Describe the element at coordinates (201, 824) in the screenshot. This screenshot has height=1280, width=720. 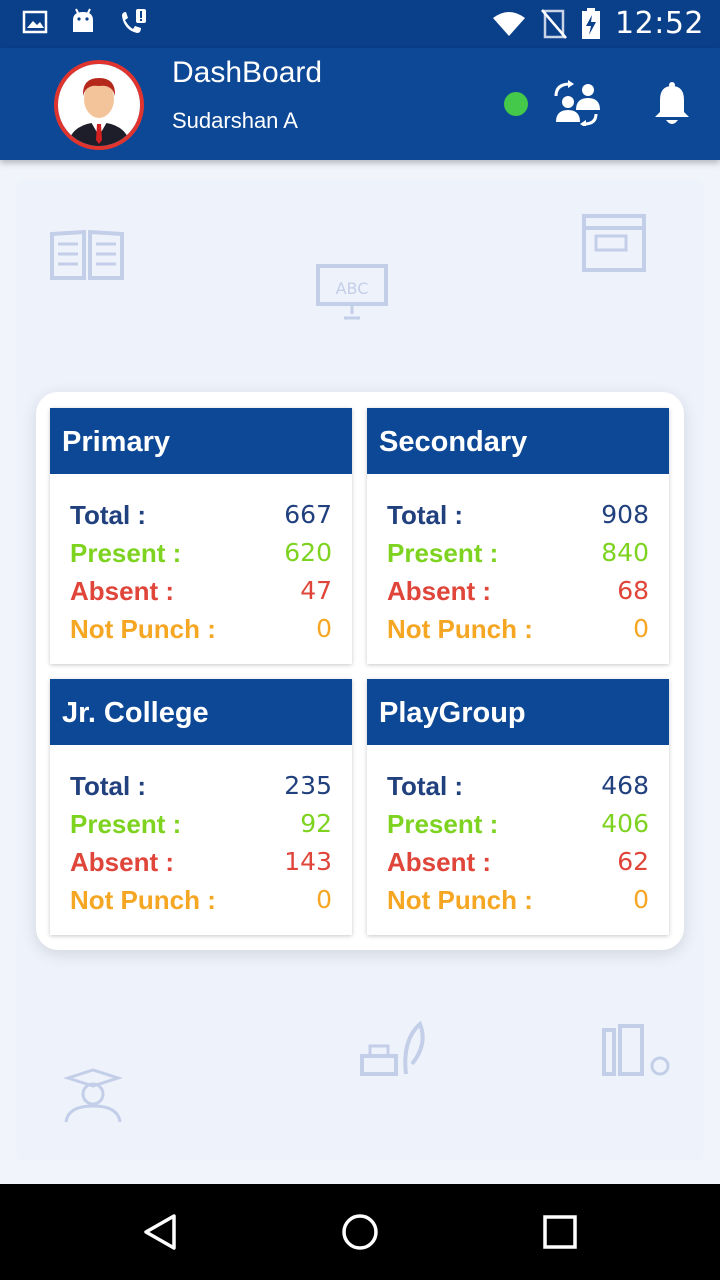
I see `present-row: Present : 92` at that location.